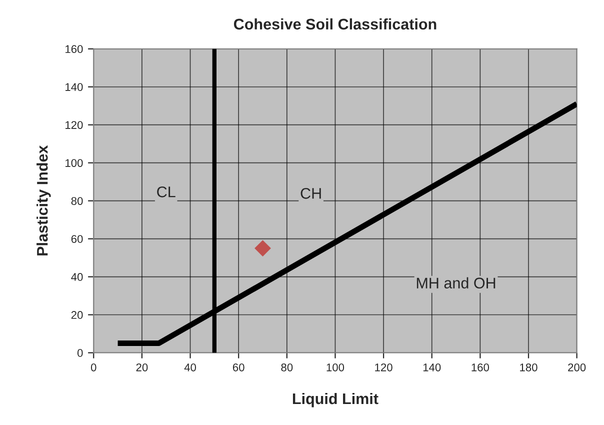  What do you see at coordinates (74, 125) in the screenshot?
I see `y-tick-label: 120` at bounding box center [74, 125].